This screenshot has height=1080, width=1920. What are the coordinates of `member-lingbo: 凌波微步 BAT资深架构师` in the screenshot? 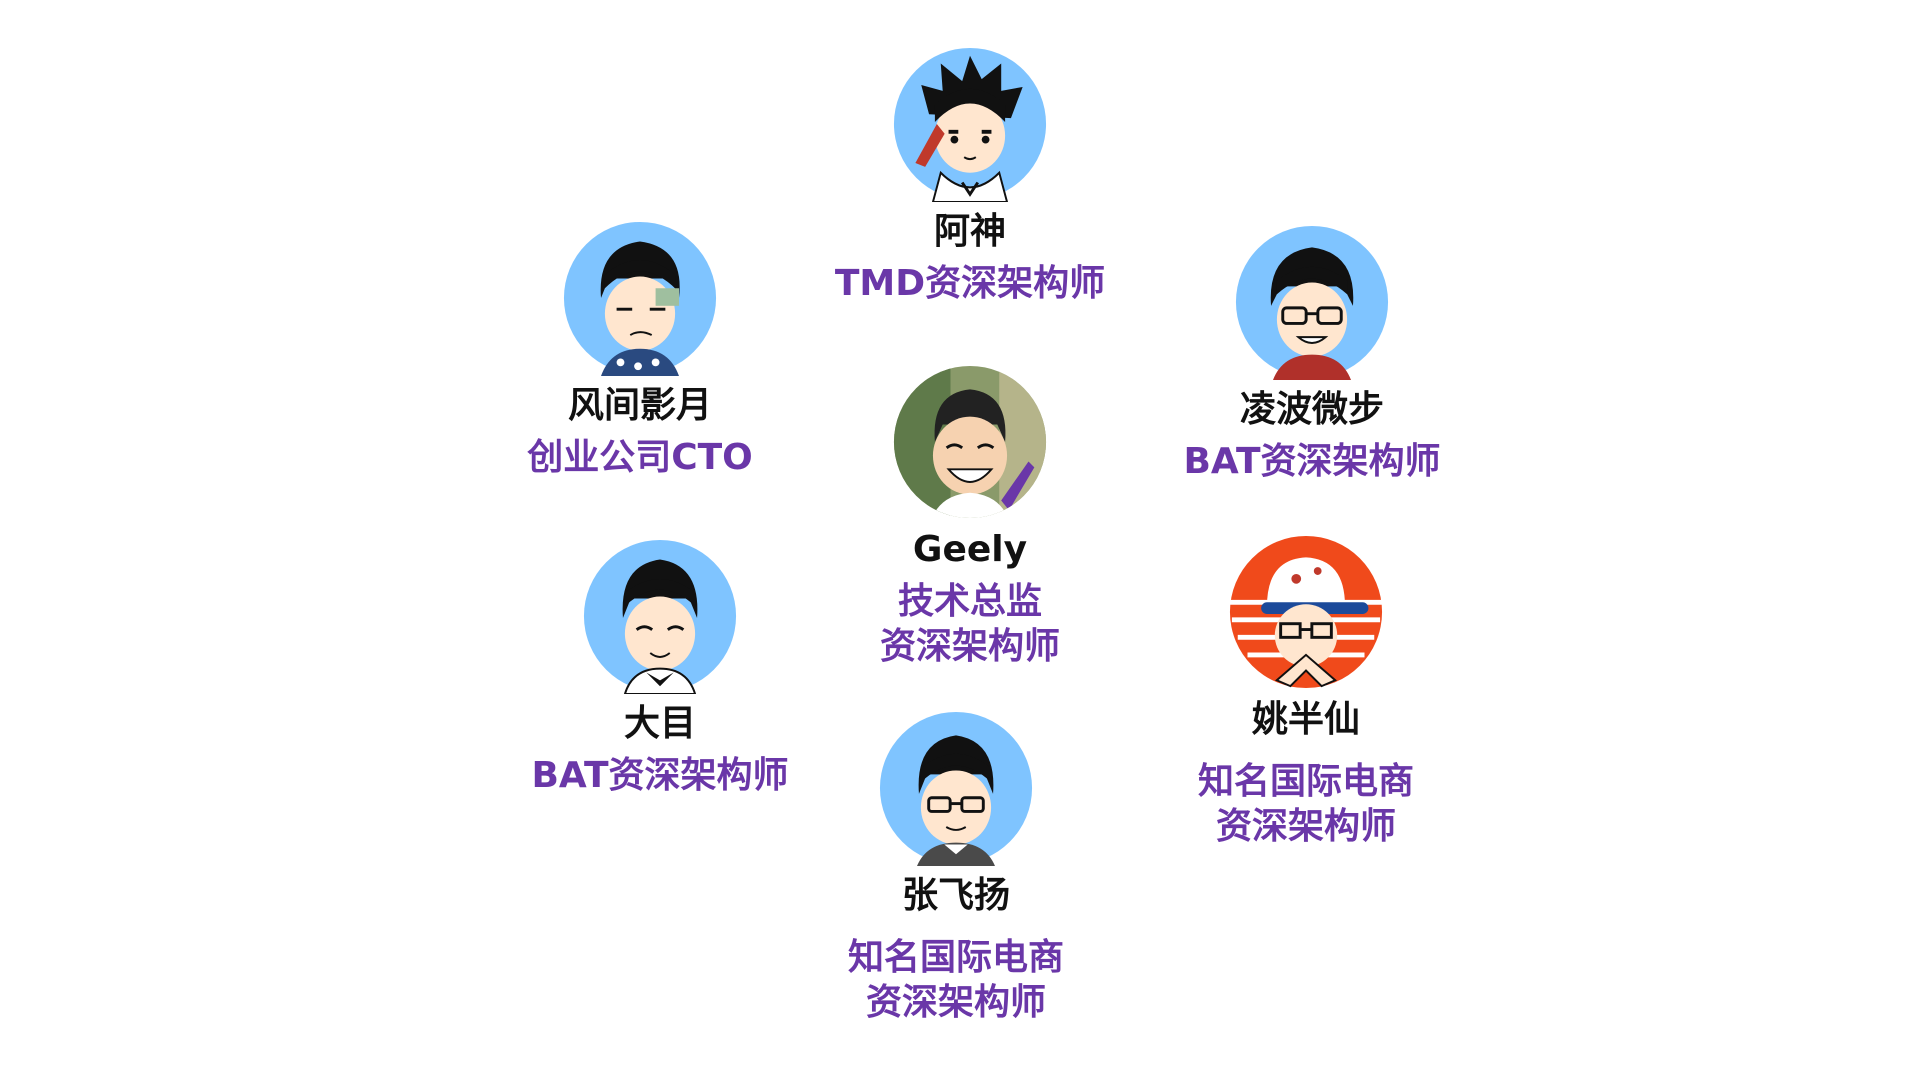 It's located at (1312, 354).